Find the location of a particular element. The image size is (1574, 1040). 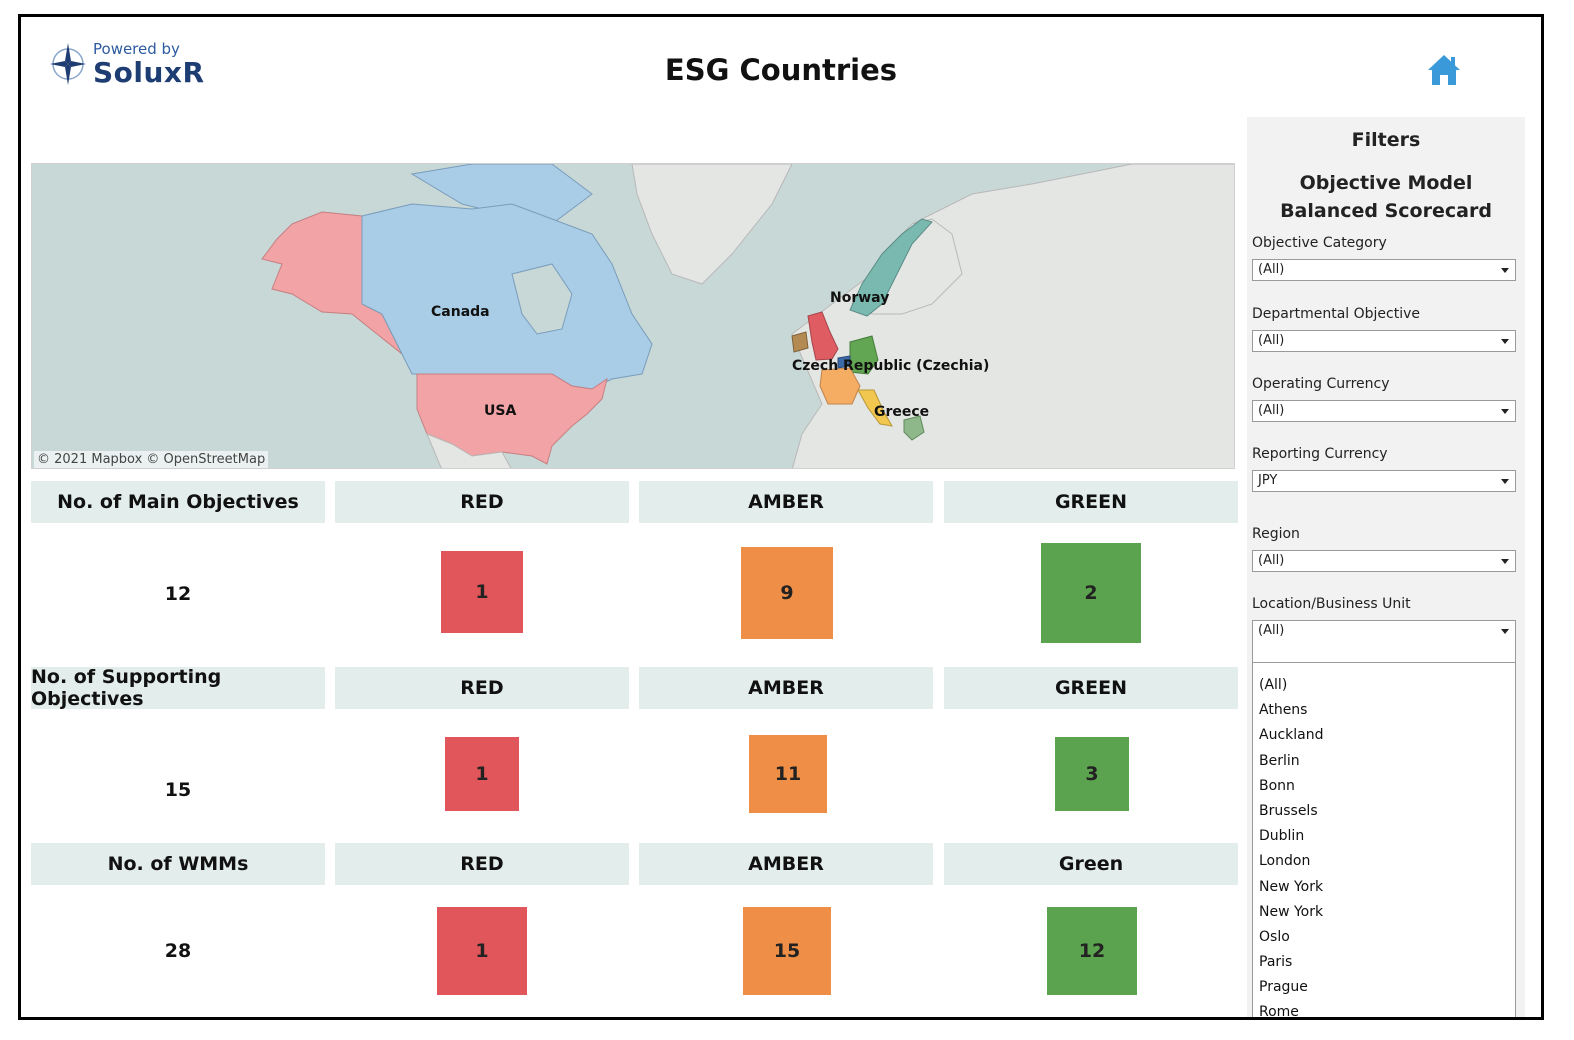

reporting-currency-value: JPY is located at coordinates (1268, 480).